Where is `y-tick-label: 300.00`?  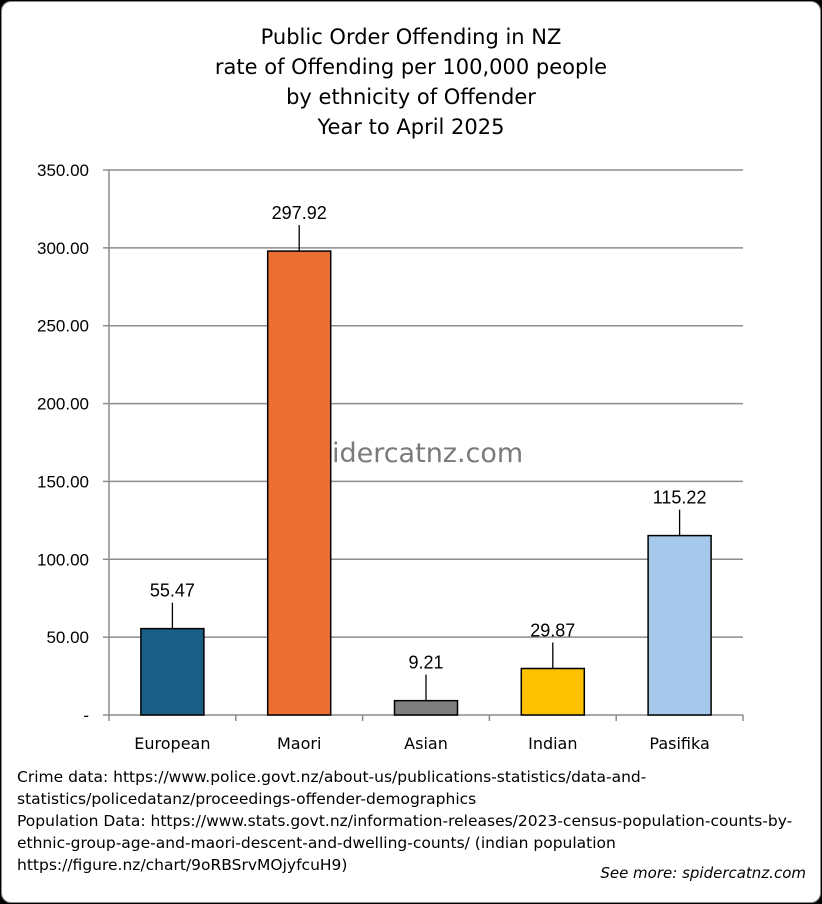 y-tick-label: 300.00 is located at coordinates (63, 248).